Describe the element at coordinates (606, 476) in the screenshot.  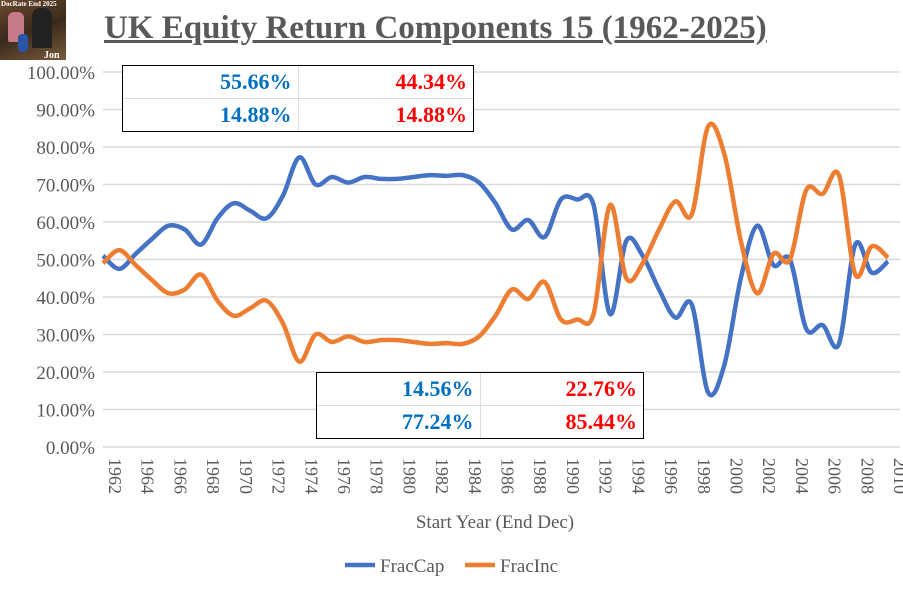
I see `x-tick-label: 1992` at that location.